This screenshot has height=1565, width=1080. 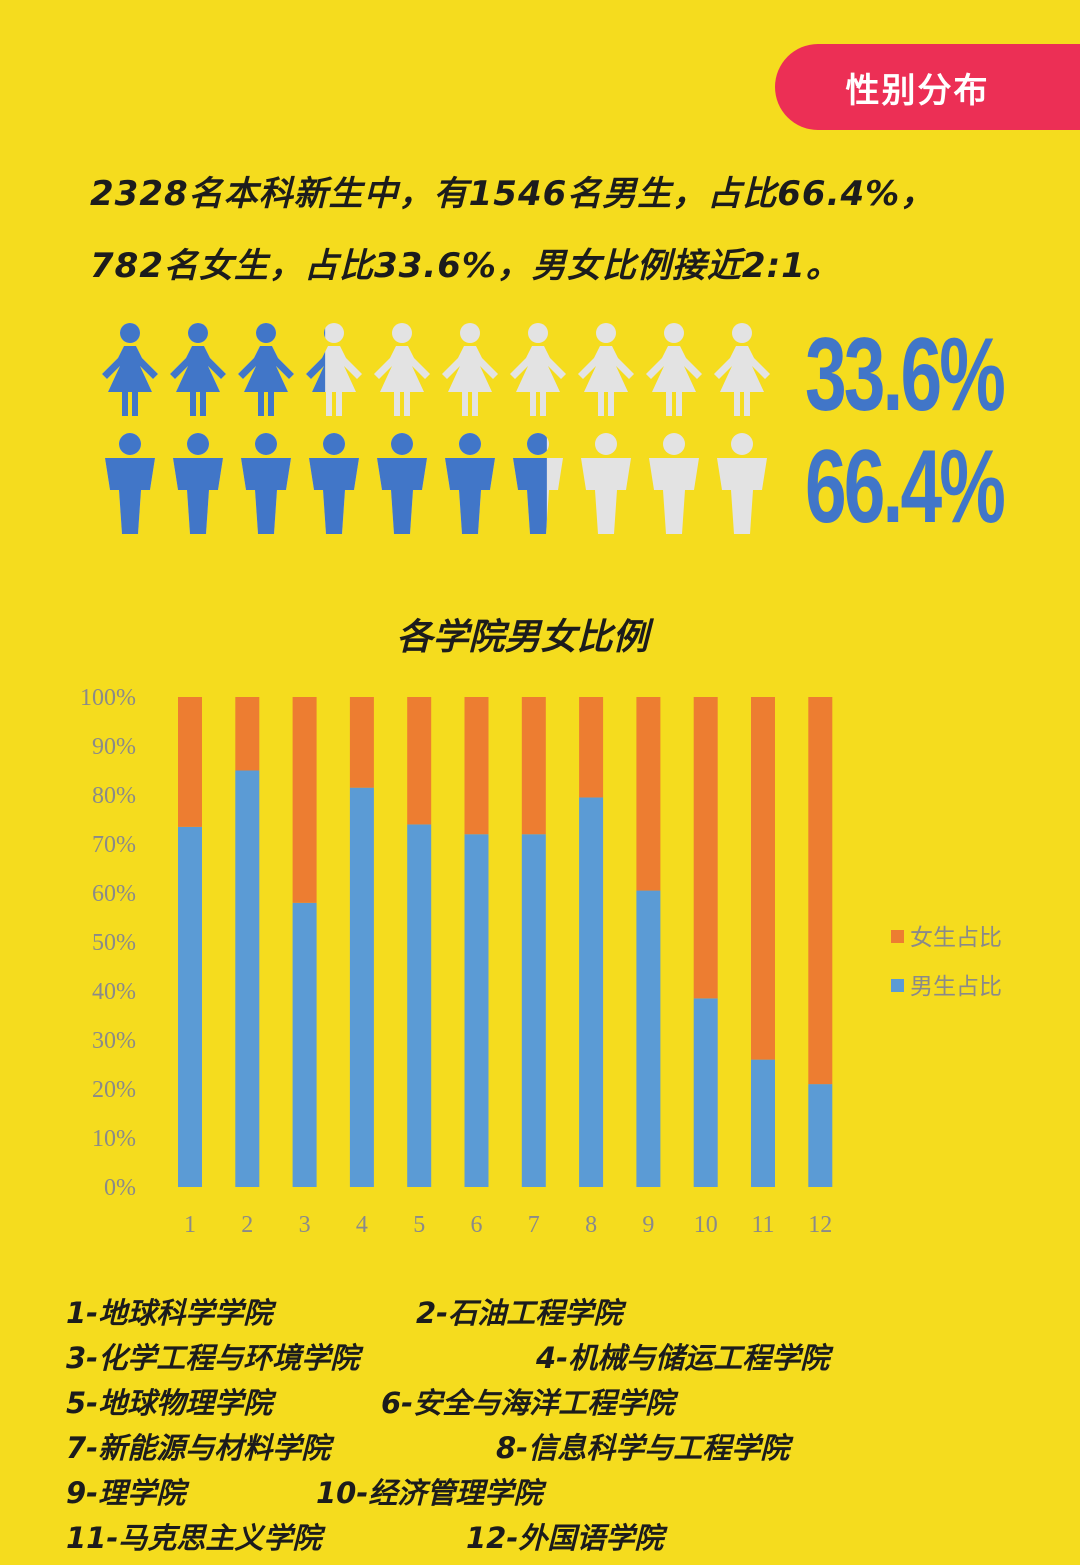 What do you see at coordinates (429, 1493) in the screenshot?
I see `college-legend-item: 10-经济管理学院` at bounding box center [429, 1493].